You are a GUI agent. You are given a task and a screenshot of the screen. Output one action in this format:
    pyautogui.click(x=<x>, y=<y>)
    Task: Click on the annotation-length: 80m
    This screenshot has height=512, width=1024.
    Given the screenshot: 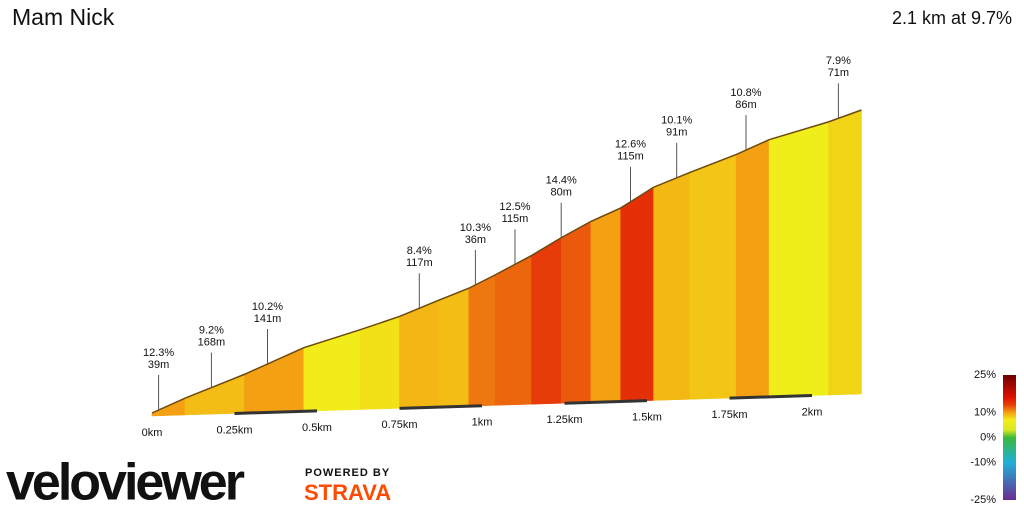 What is the action you would take?
    pyautogui.click(x=560, y=193)
    